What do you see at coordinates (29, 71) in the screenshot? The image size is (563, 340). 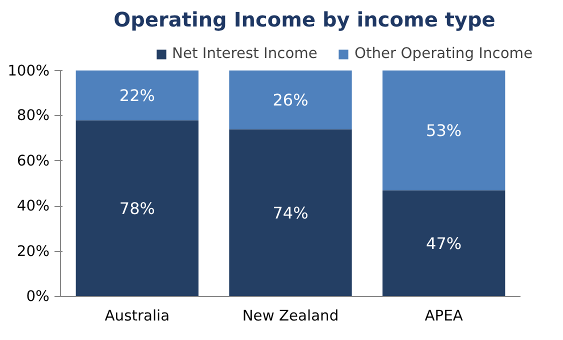 I see `y-tick-label: 100%` at bounding box center [29, 71].